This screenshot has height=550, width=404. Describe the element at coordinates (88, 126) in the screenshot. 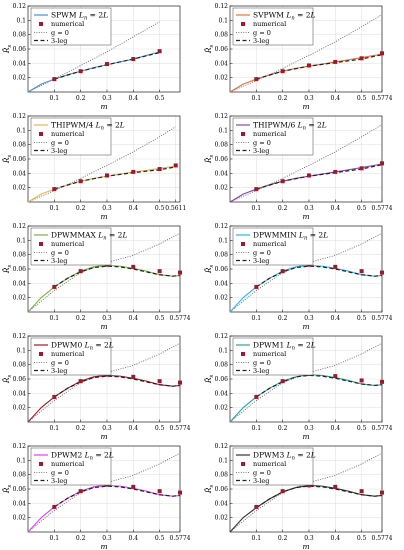

I see `panel-title: THIPWM/4 Ln = 2L` at that location.